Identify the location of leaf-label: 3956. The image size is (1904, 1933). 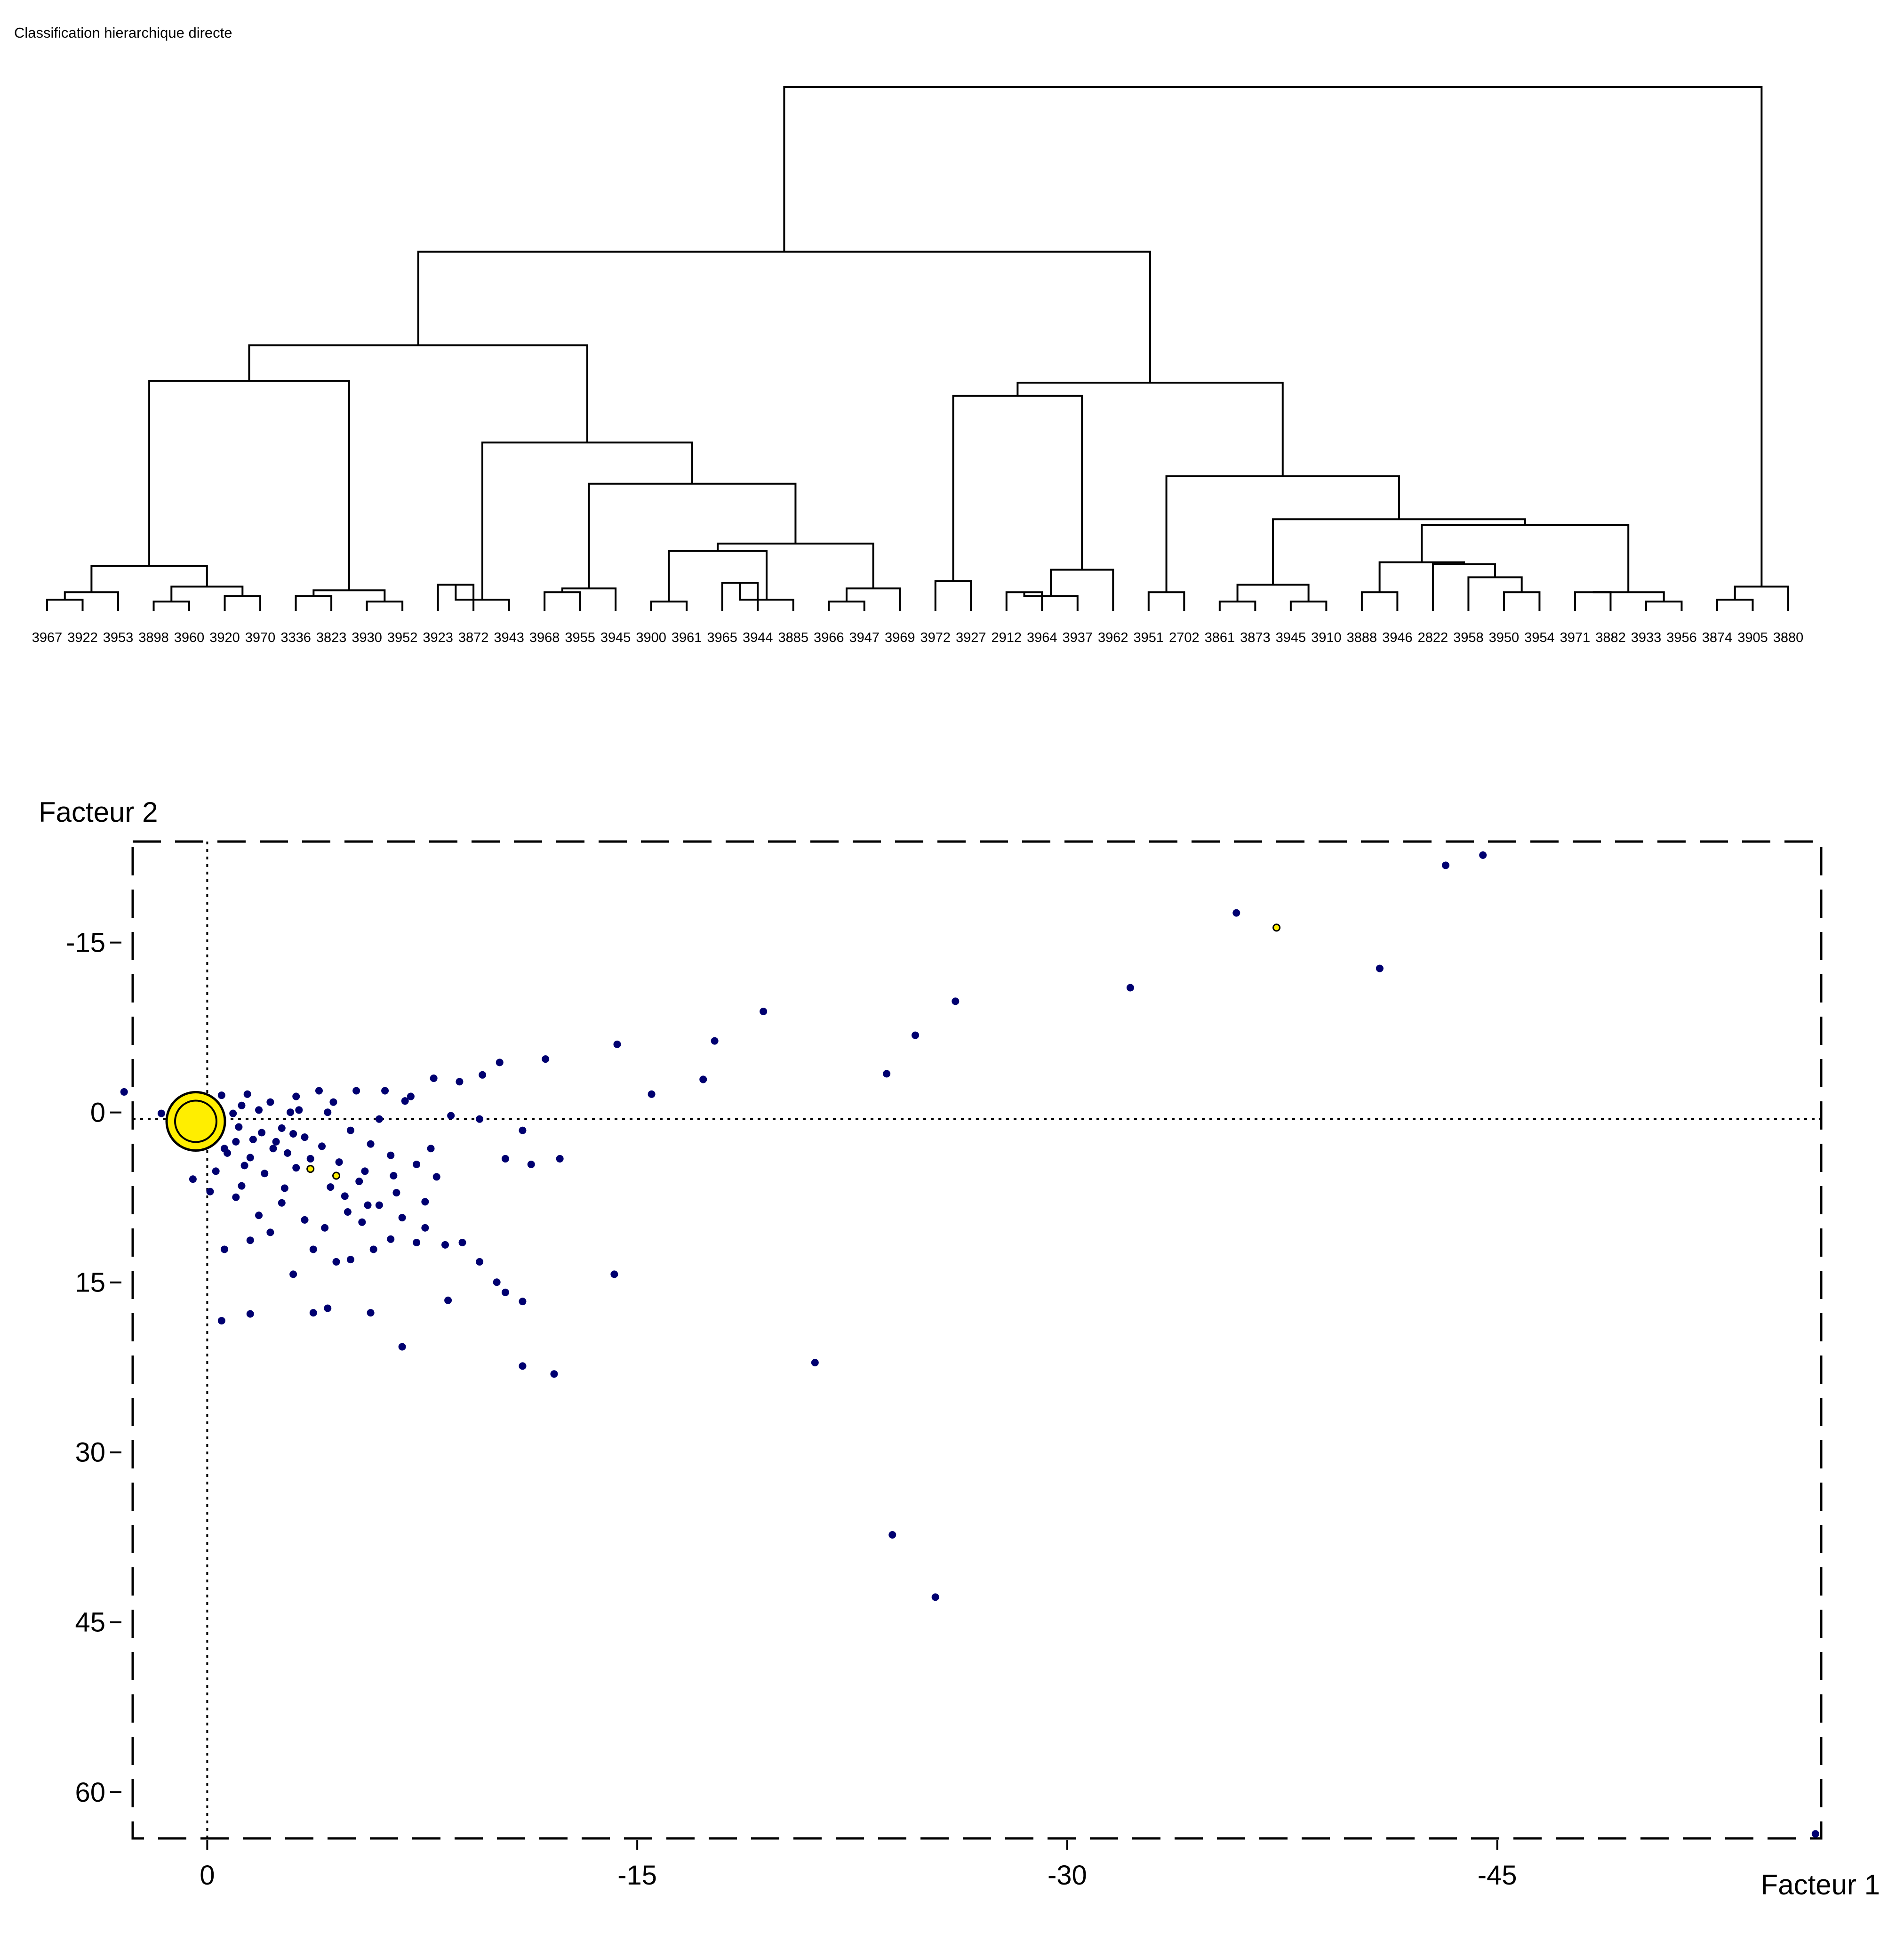
(1681, 637).